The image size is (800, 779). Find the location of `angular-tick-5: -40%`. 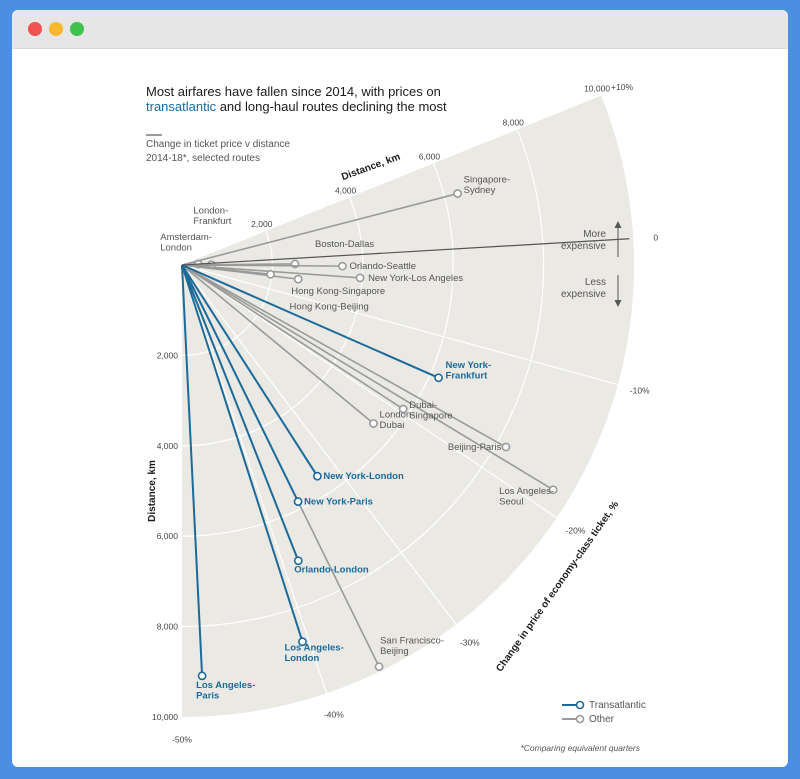

angular-tick-5: -40% is located at coordinates (334, 715).